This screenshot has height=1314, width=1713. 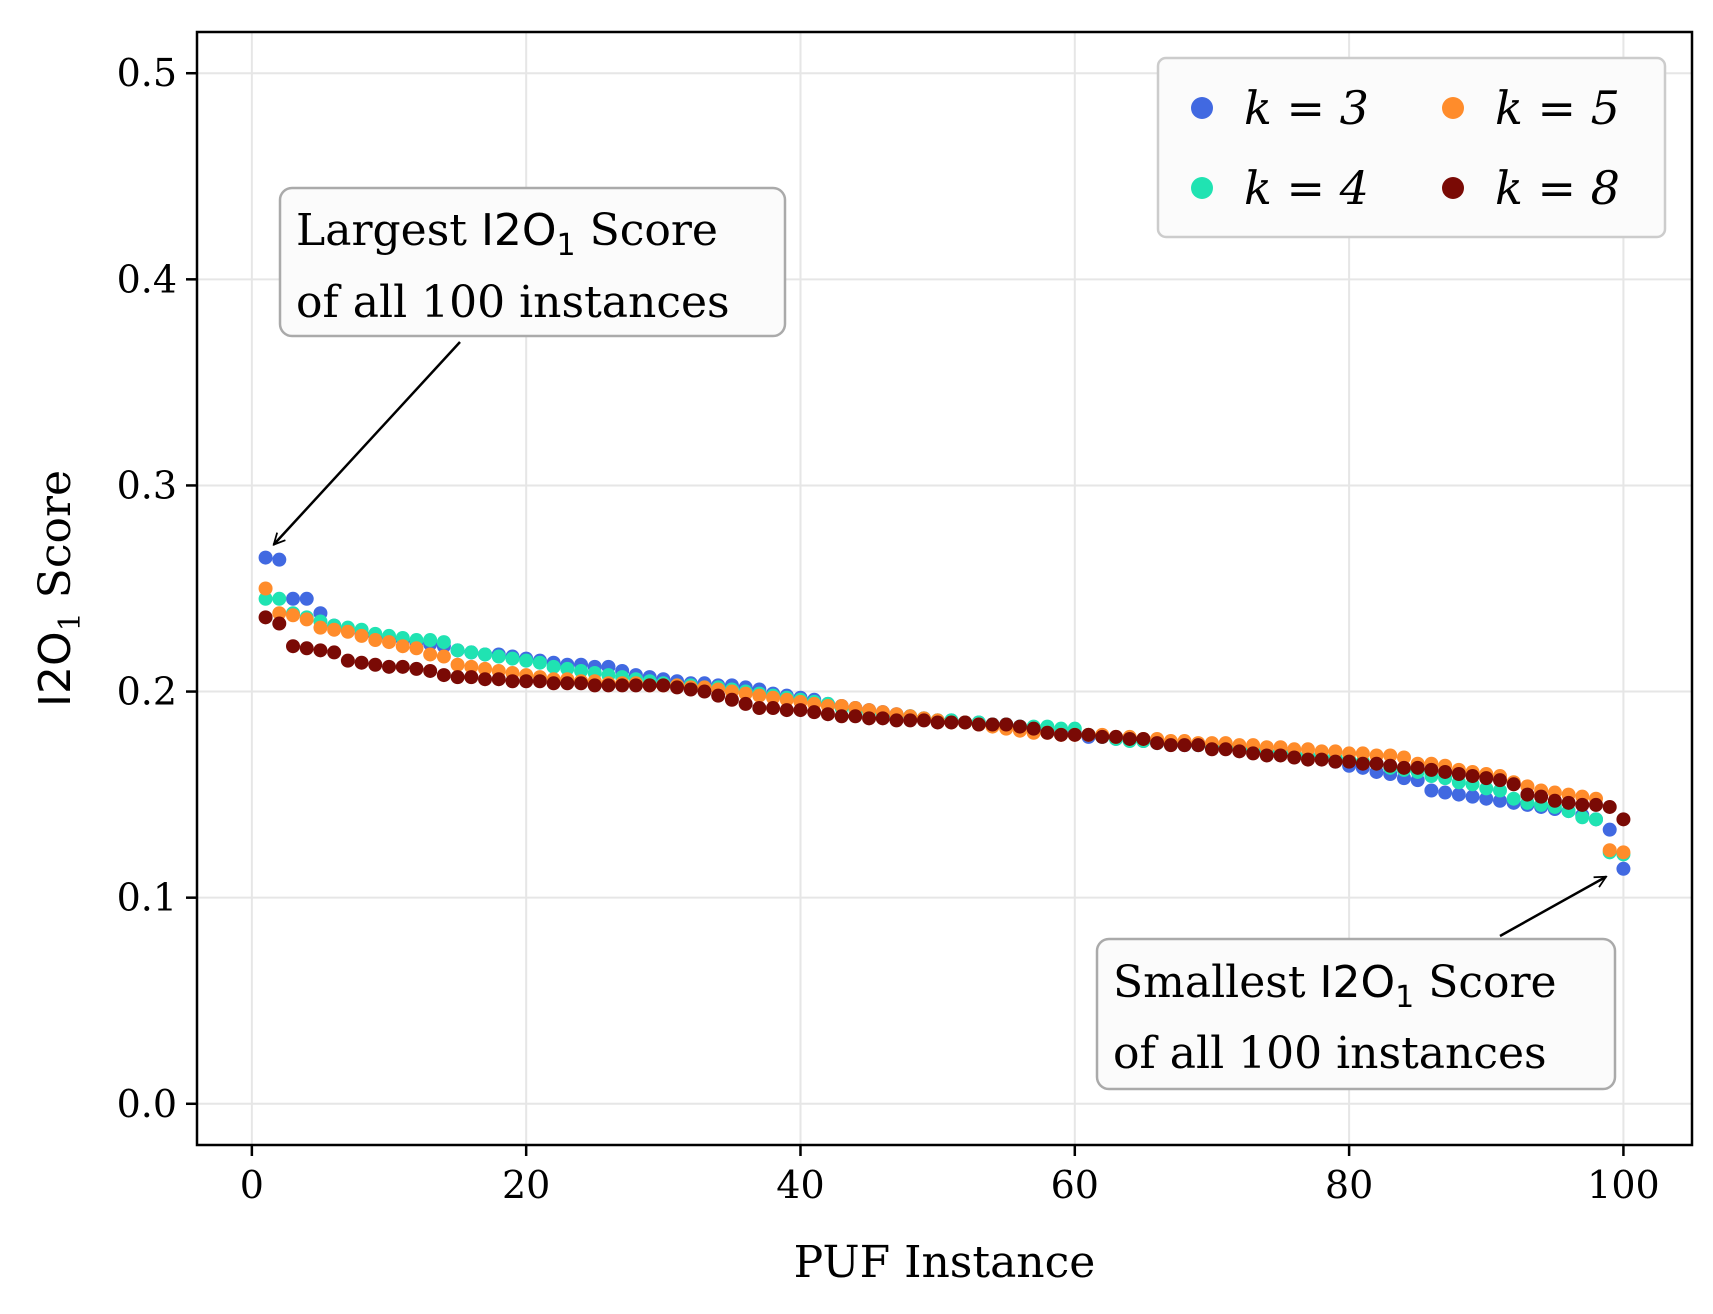 What do you see at coordinates (1552, 906) in the screenshot?
I see `annotation-arrow-smallest` at bounding box center [1552, 906].